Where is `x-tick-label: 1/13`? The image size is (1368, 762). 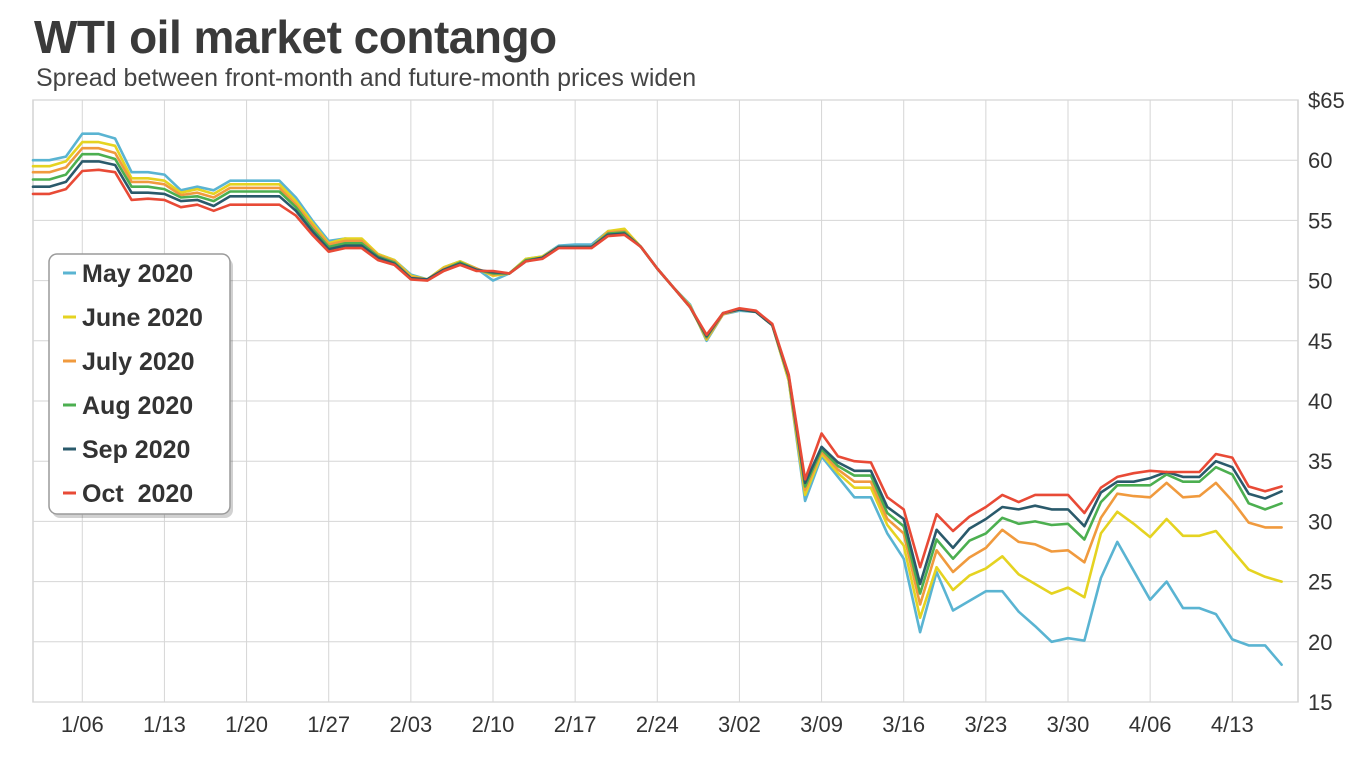 x-tick-label: 1/13 is located at coordinates (164, 724).